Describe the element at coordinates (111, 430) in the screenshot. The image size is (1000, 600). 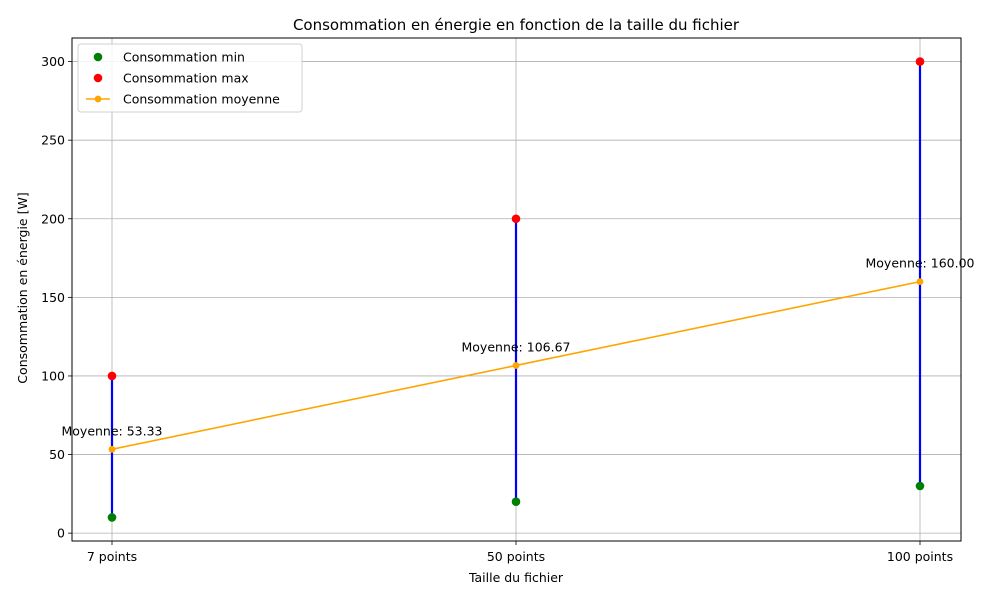
I see `average-annotation: Moyenne: 53.33` at that location.